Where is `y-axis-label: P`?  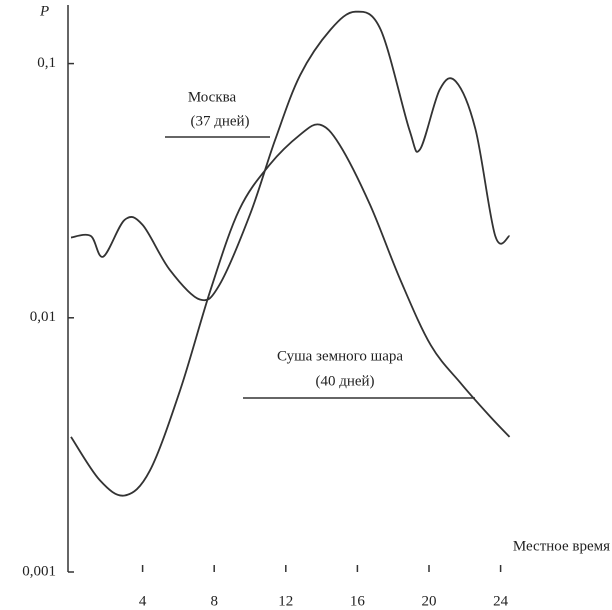 y-axis-label: P is located at coordinates (44, 11).